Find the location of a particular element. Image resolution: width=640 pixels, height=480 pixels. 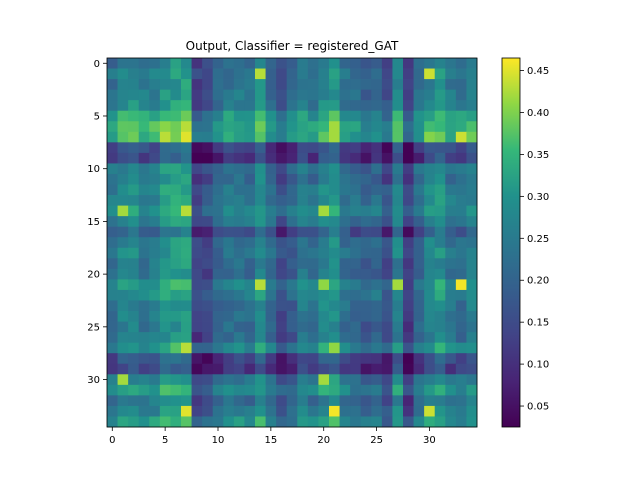

x-tick-label: 5 is located at coordinates (165, 440).